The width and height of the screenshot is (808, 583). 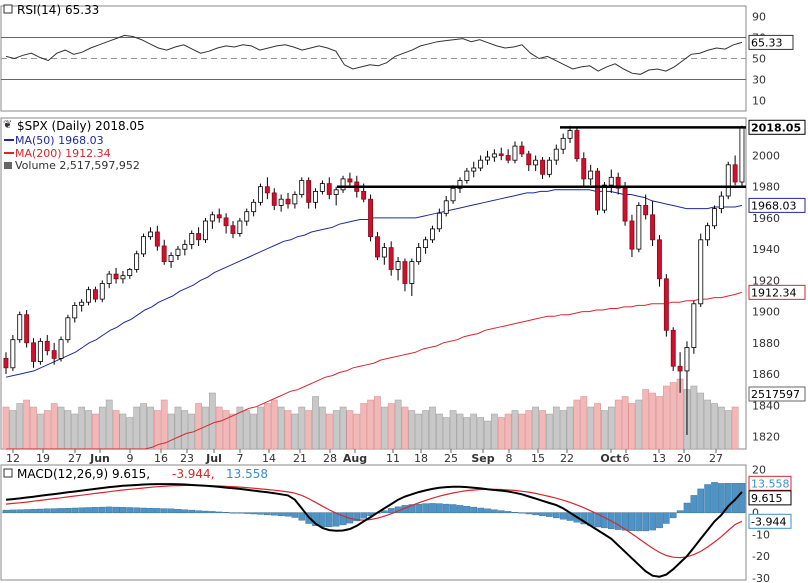 I want to click on date-tick-label: 19, so click(x=43, y=458).